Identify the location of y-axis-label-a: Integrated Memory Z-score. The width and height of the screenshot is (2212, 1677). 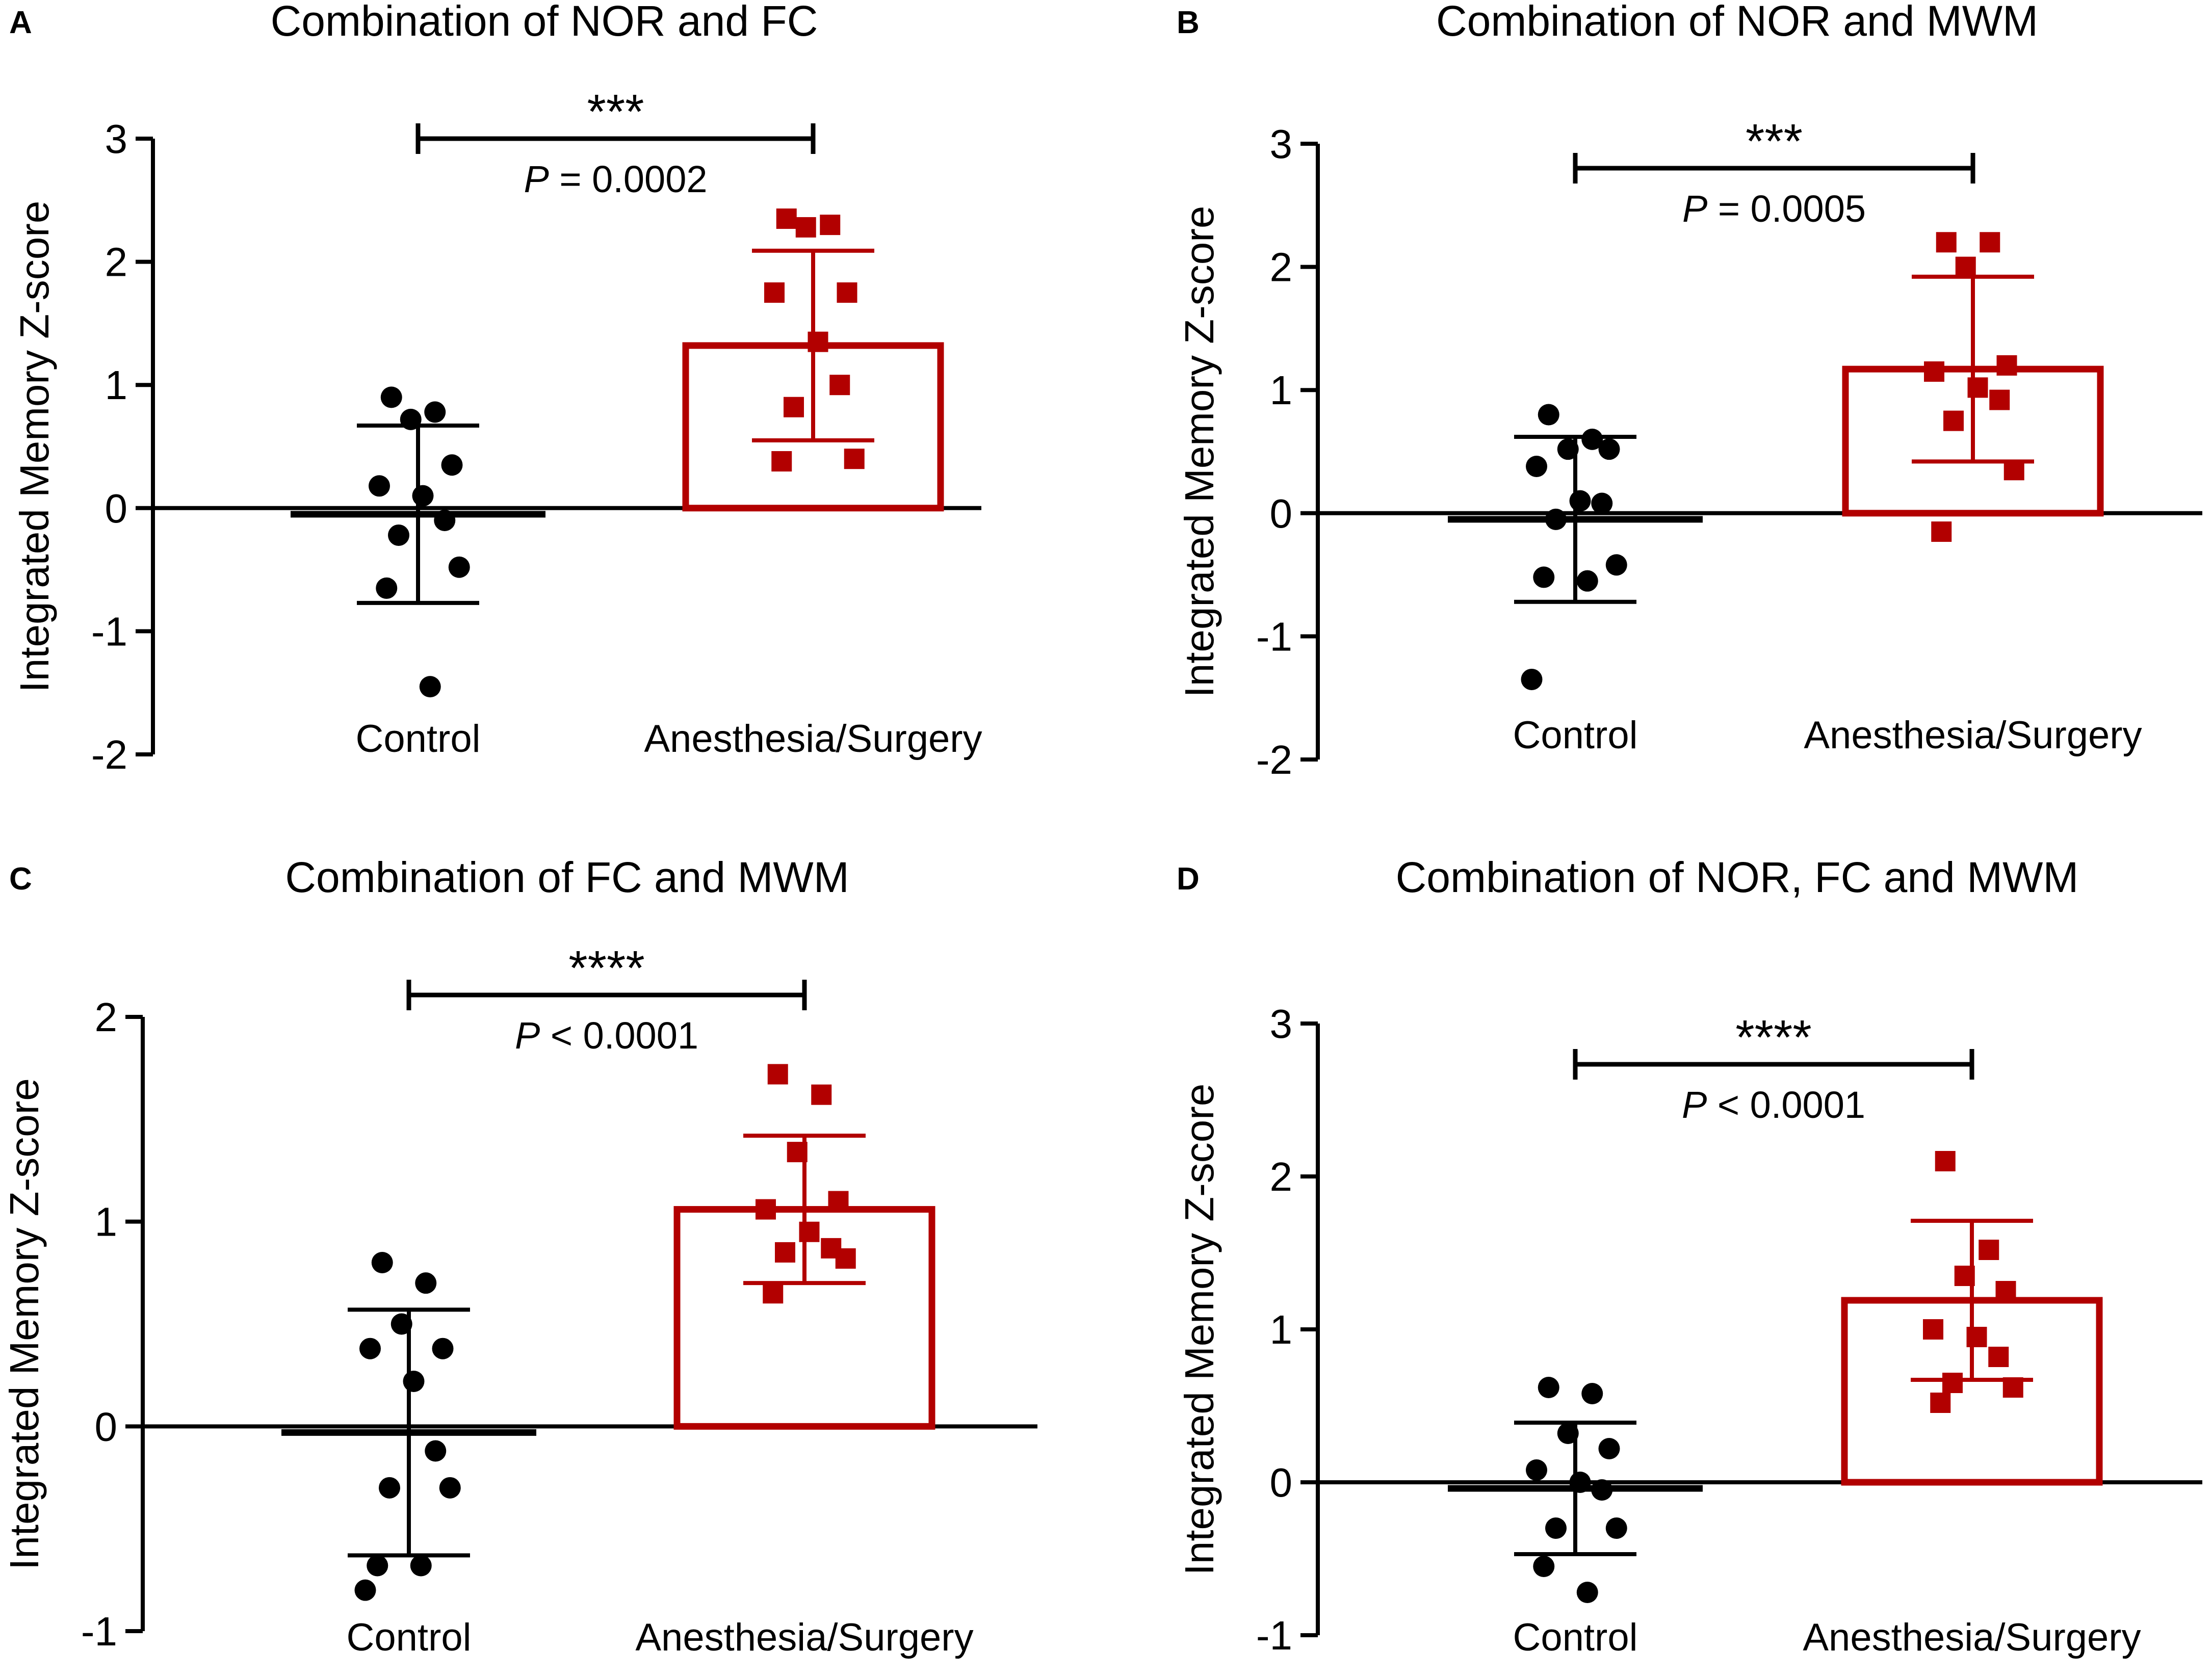
(34, 447).